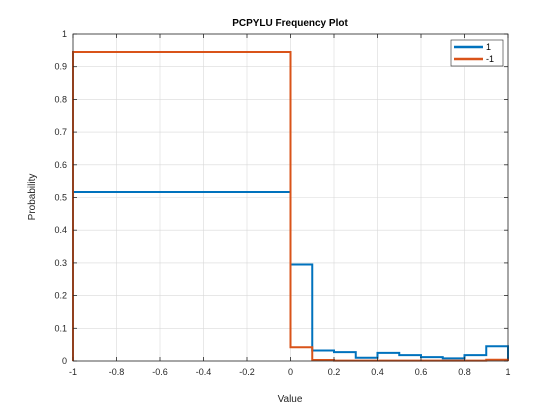 The image size is (560, 420). Describe the element at coordinates (32, 197) in the screenshot. I see `y-axis-label: Probability` at that location.